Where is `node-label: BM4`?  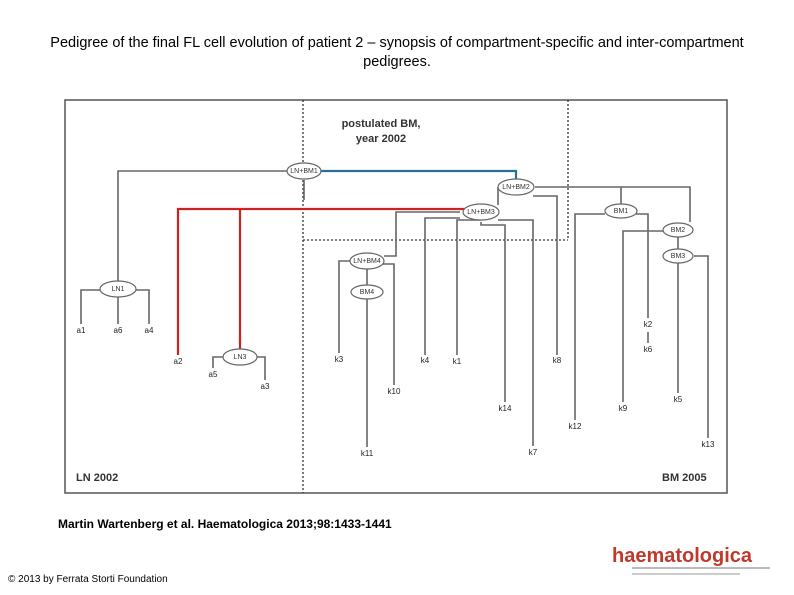 node-label: BM4 is located at coordinates (367, 292).